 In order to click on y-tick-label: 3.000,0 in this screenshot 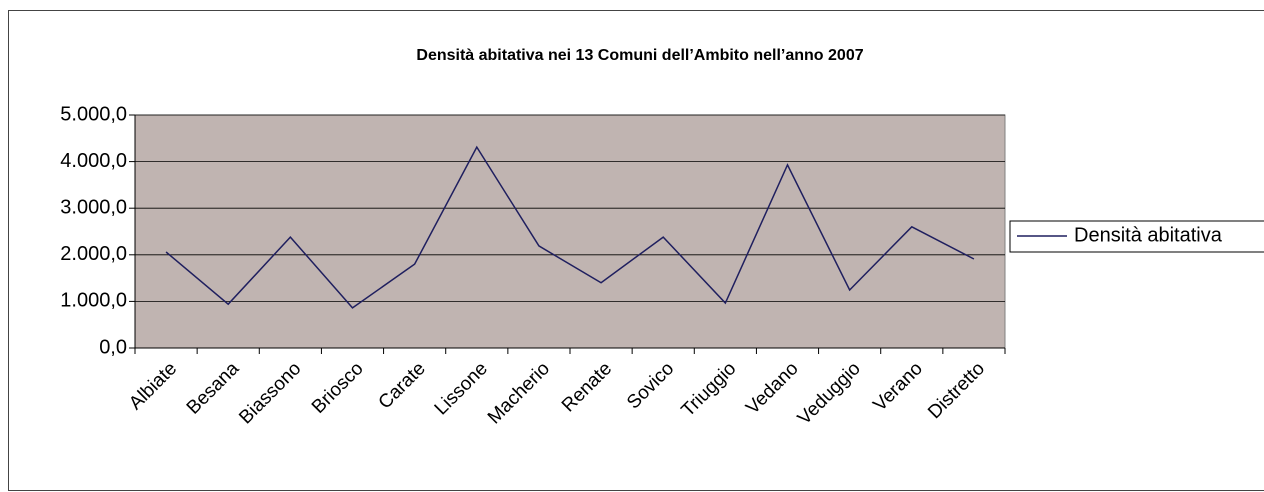, I will do `click(93, 207)`.